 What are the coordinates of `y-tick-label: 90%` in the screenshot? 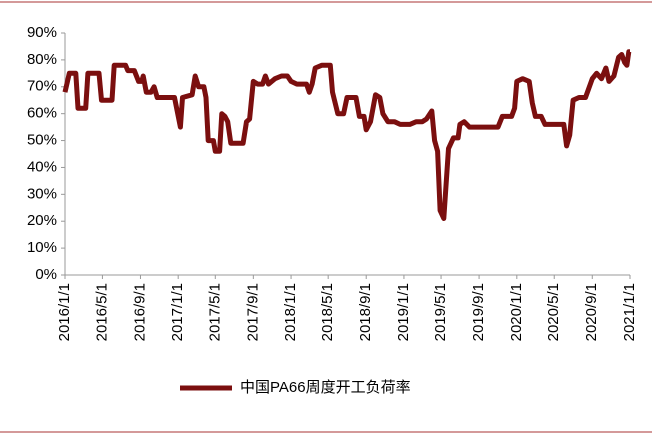 It's located at (42, 32).